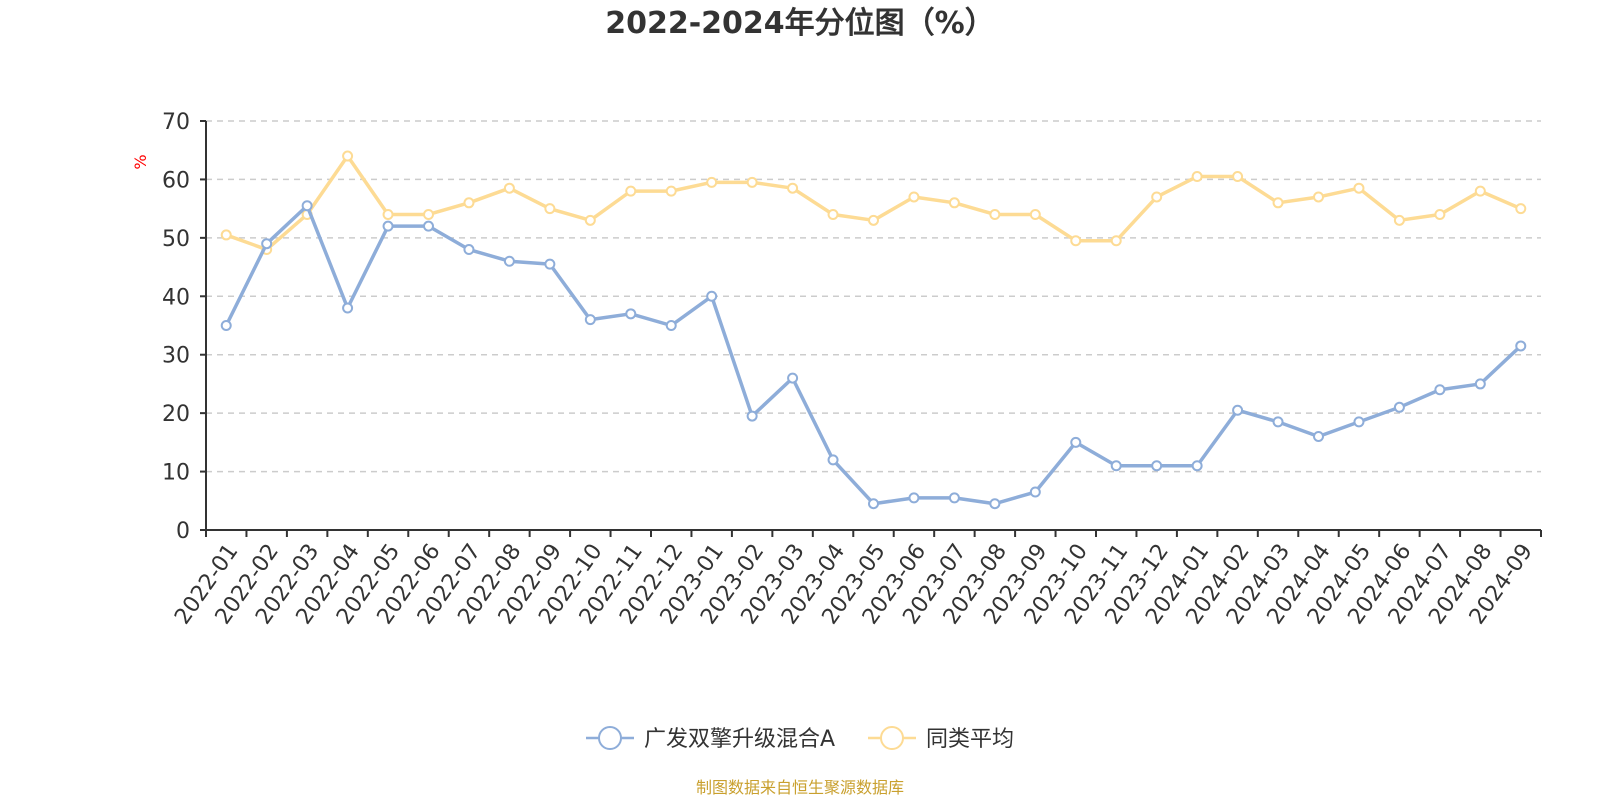 This screenshot has width=1600, height=800. I want to click on y-tick-label: 0, so click(183, 531).